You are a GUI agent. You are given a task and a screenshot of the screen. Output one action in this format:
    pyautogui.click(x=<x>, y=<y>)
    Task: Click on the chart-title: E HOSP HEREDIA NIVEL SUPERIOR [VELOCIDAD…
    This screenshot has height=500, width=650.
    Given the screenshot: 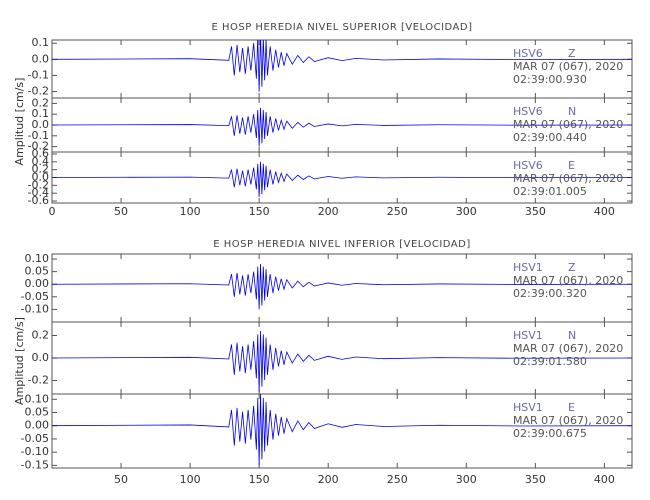 What is the action you would take?
    pyautogui.click(x=341, y=27)
    